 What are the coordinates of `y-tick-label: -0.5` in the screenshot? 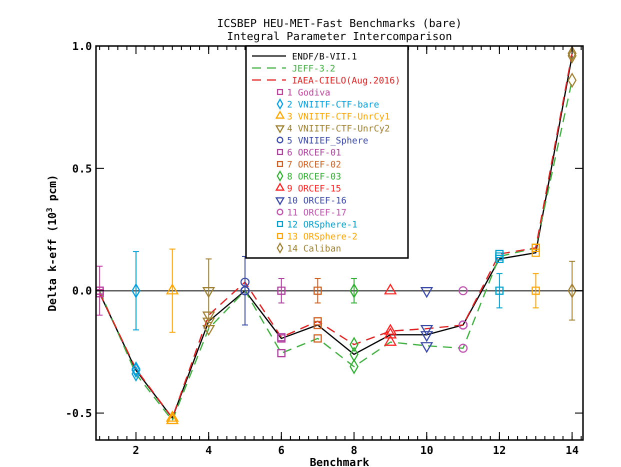 It's located at (79, 413).